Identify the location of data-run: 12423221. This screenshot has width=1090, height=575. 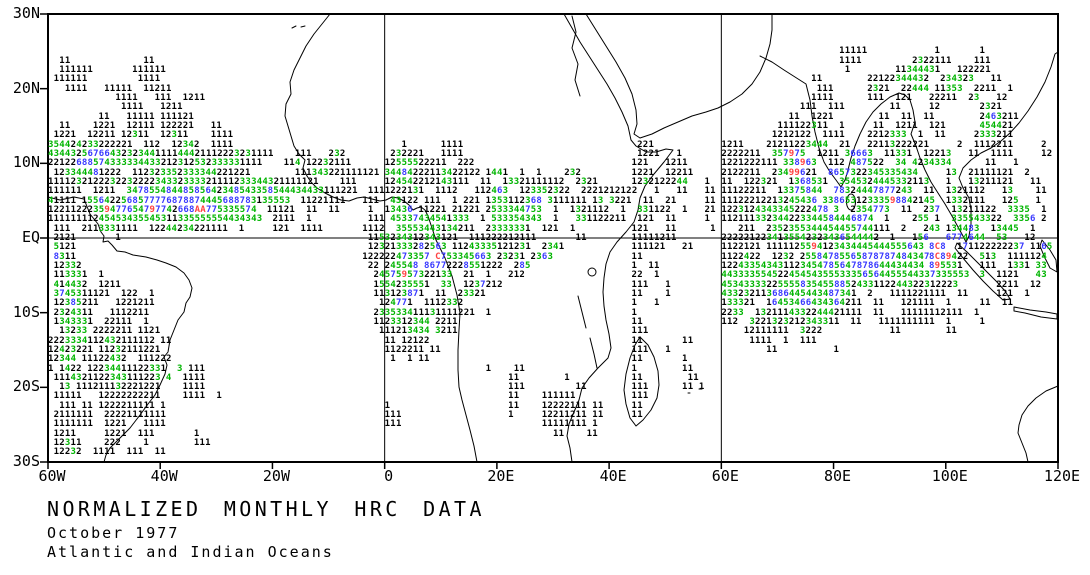
(70, 350).